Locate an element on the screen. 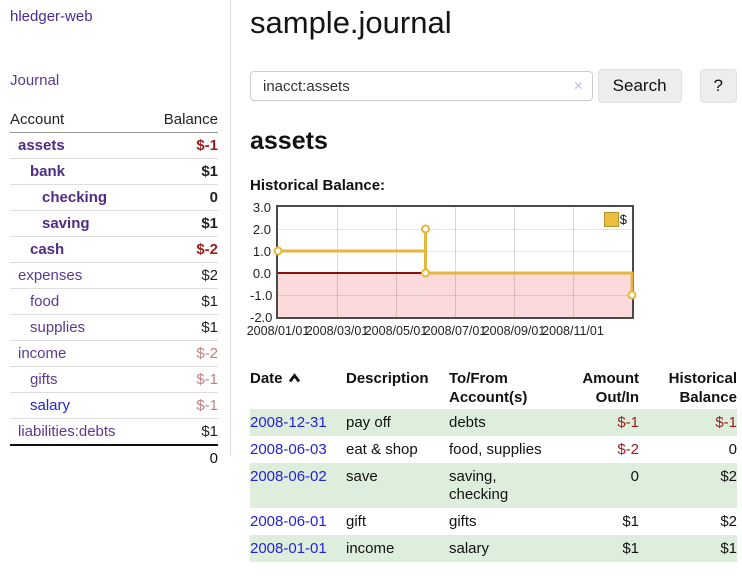 Image resolution: width=742 pixels, height=582 pixels. transaction-accounts: food, supplies is located at coordinates (495, 449).